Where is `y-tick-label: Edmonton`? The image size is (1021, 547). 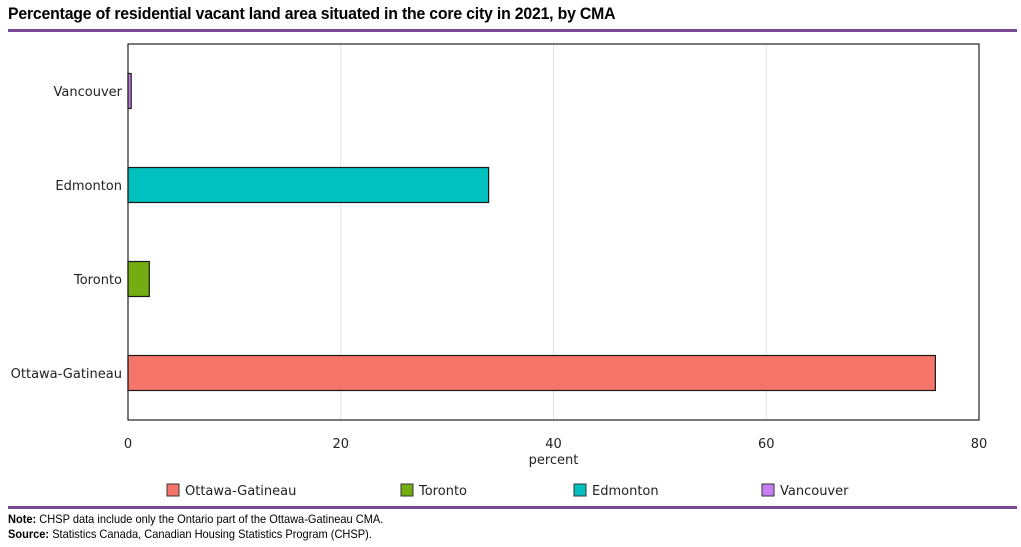
y-tick-label: Edmonton is located at coordinates (88, 186).